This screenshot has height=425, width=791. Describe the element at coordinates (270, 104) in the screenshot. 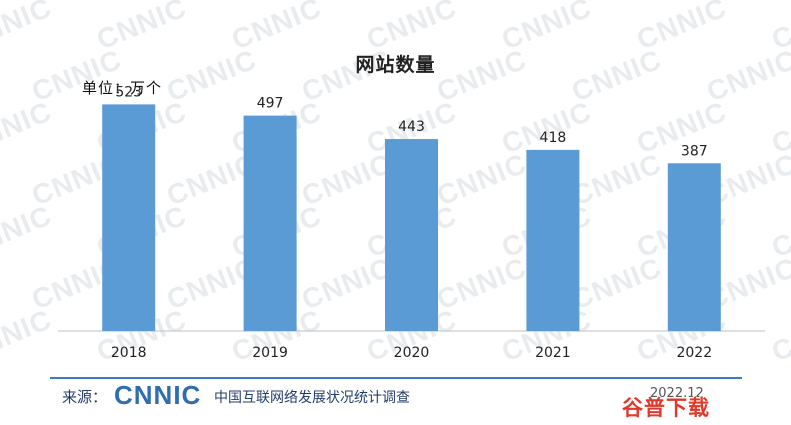

I see `data-label-2019: 497` at that location.